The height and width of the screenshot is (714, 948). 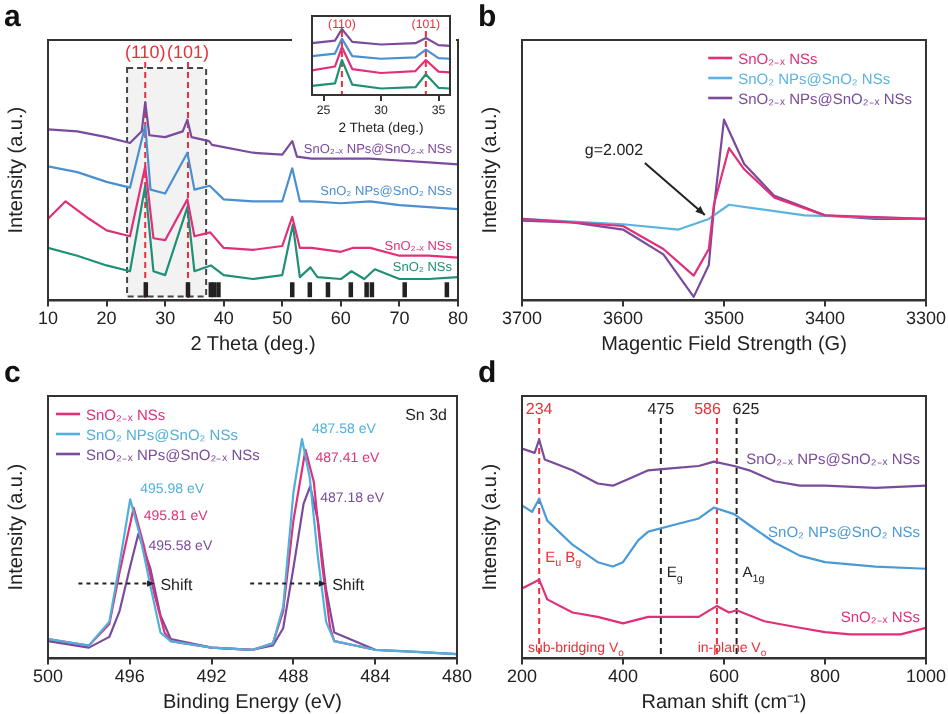 I want to click on x-tick-label: 3500, so click(x=724, y=318).